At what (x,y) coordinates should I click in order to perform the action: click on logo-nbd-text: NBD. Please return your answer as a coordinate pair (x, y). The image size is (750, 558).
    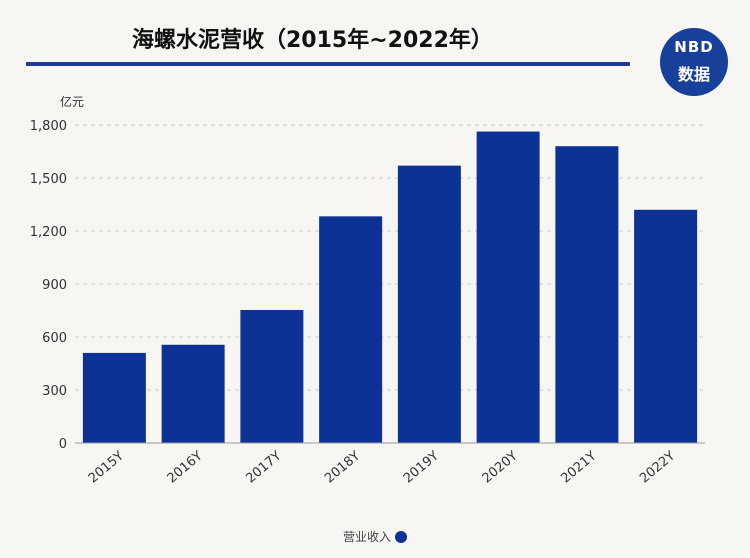
    Looking at the image, I should click on (694, 47).